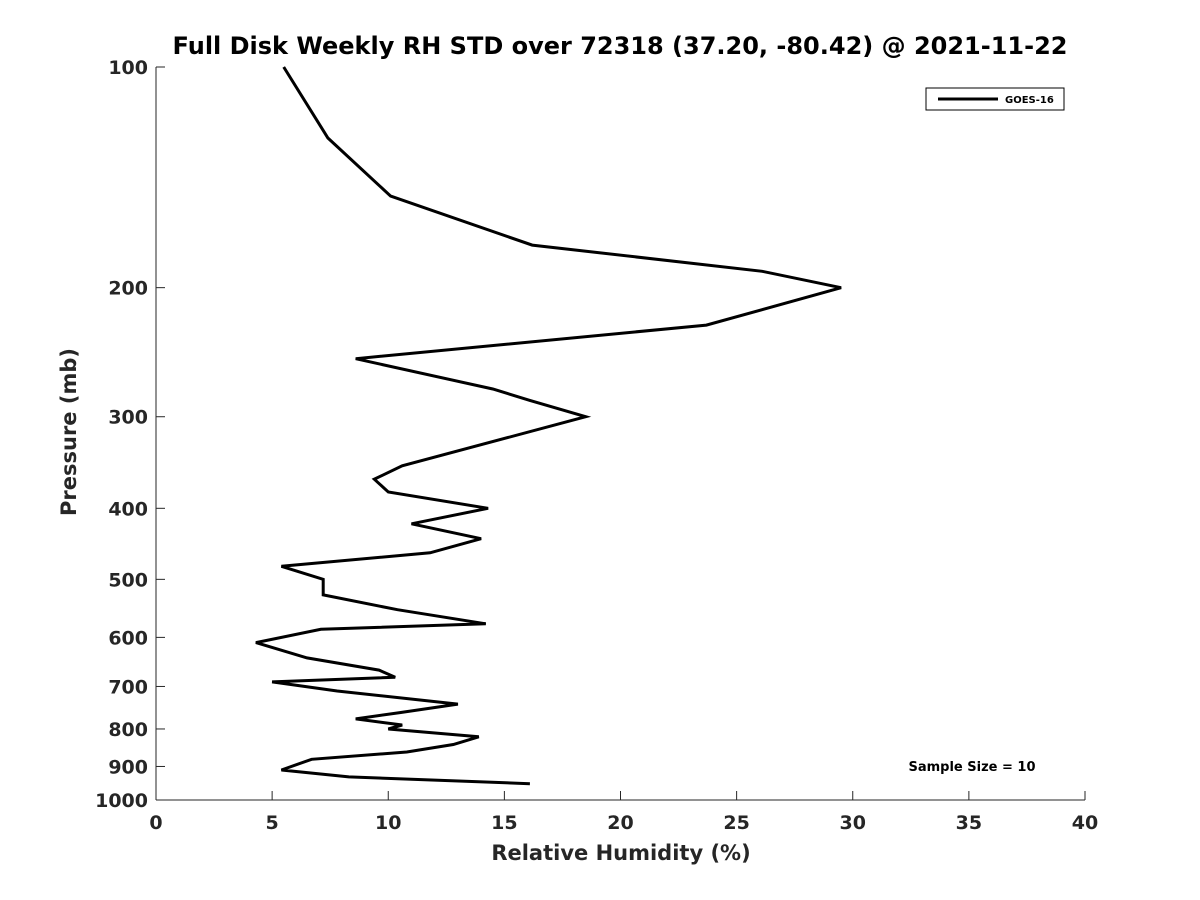 This screenshot has width=1200, height=900. Describe the element at coordinates (128, 638) in the screenshot. I see `y-tick-label: 600` at that location.